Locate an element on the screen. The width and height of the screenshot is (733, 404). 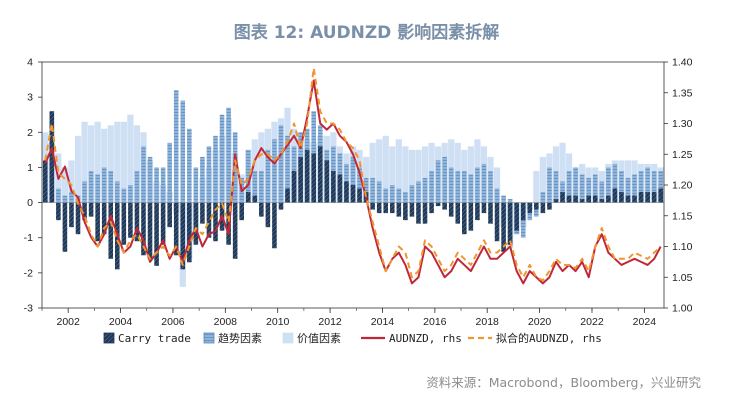
x-tick-label: 2014 is located at coordinates (383, 322).